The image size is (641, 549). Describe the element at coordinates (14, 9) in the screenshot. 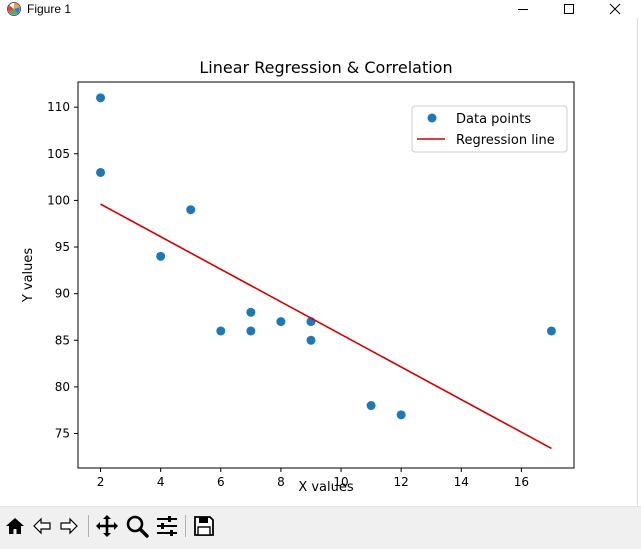

I see `matplotlib-icon` at that location.